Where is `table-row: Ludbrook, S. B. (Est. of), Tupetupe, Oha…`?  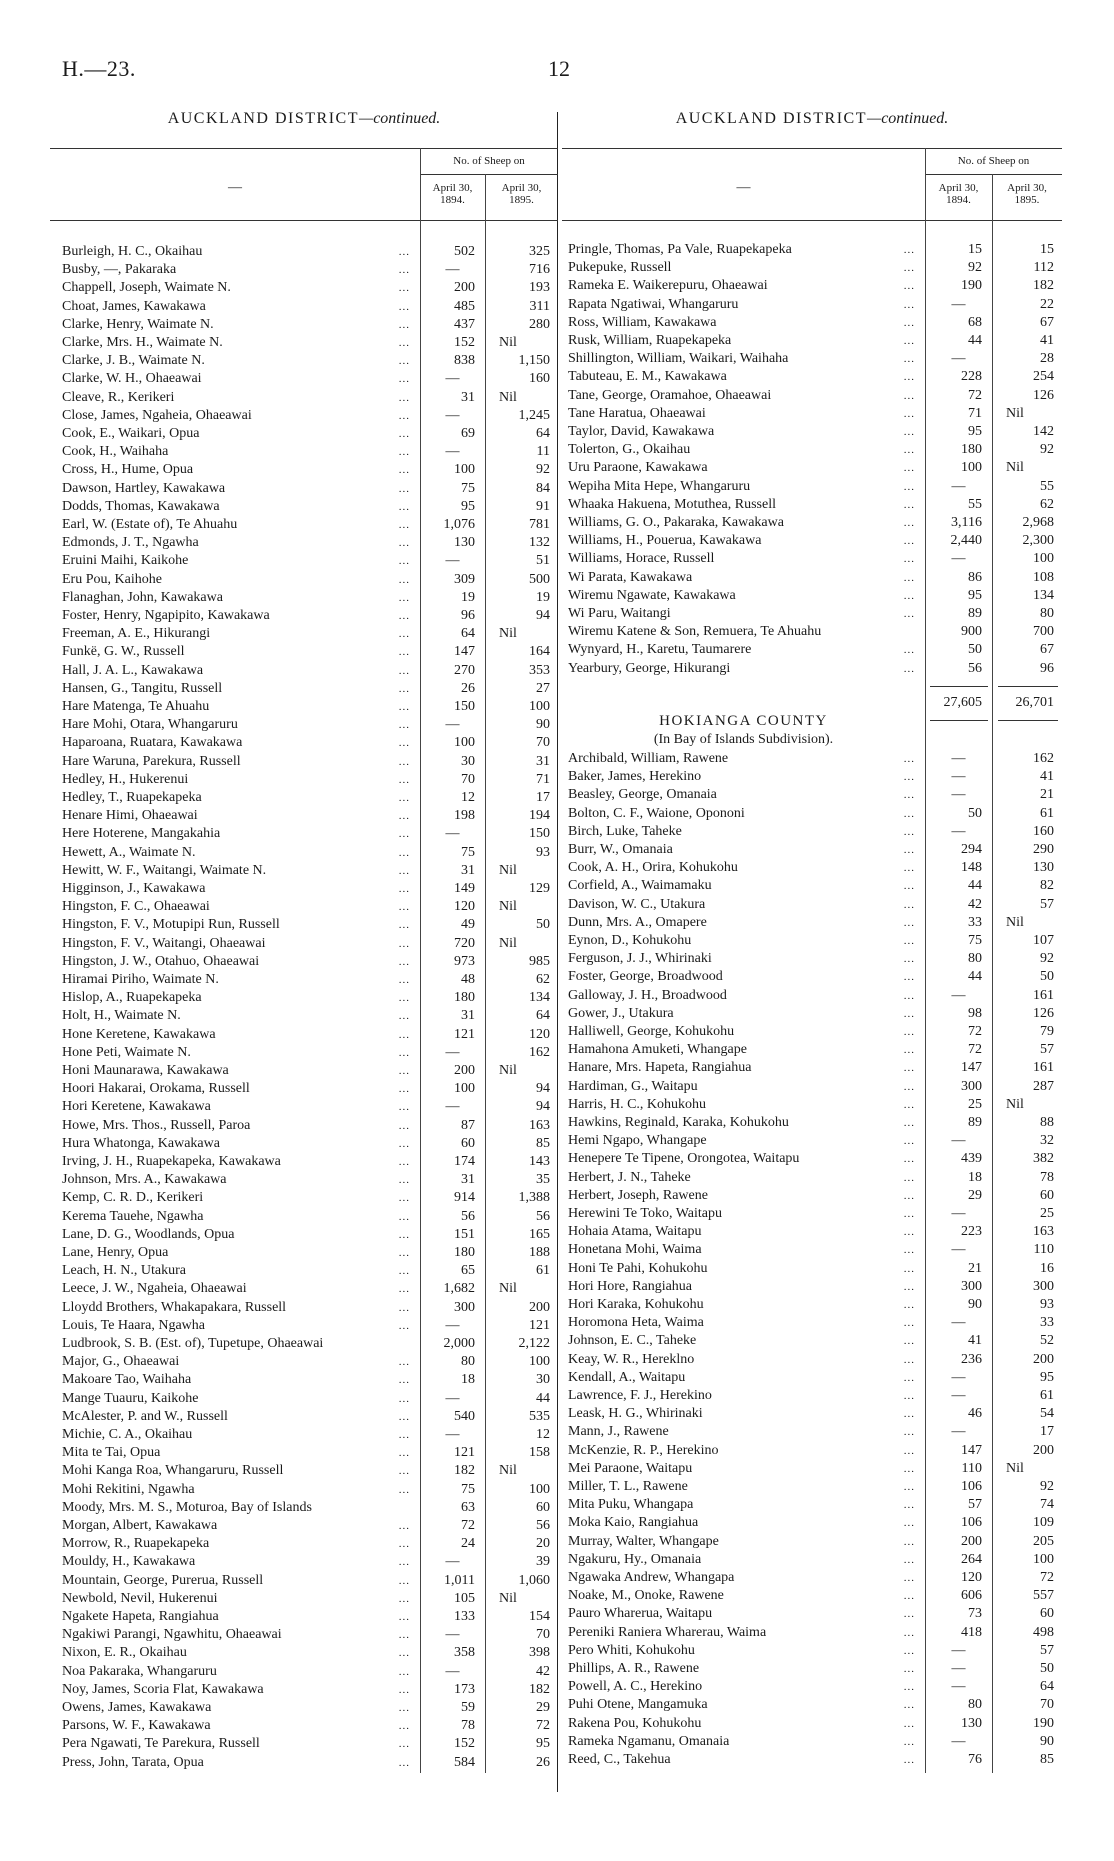 table-row: Ludbrook, S. B. (Est. of), Tupetupe, Oha… is located at coordinates (304, 1344).